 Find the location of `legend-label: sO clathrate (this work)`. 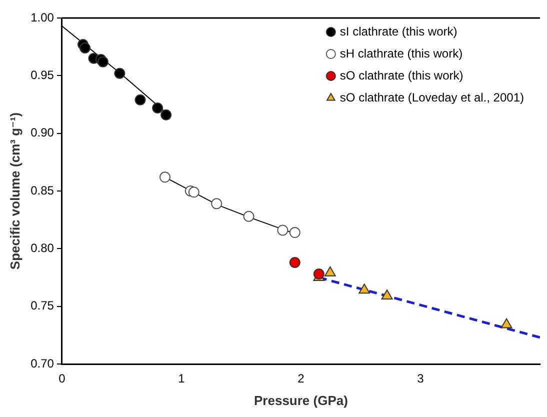

legend-label: sO clathrate (this work) is located at coordinates (402, 75).